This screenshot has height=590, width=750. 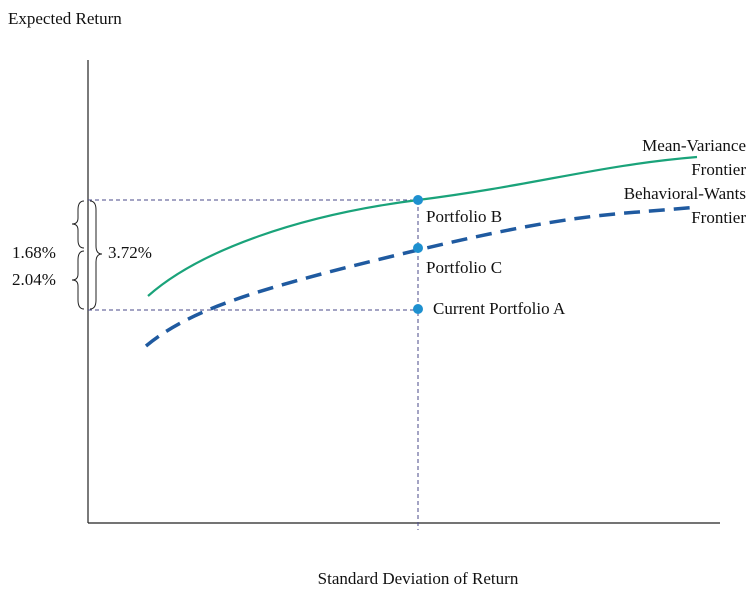 I want to click on annotation: 3.72%, so click(x=130, y=252).